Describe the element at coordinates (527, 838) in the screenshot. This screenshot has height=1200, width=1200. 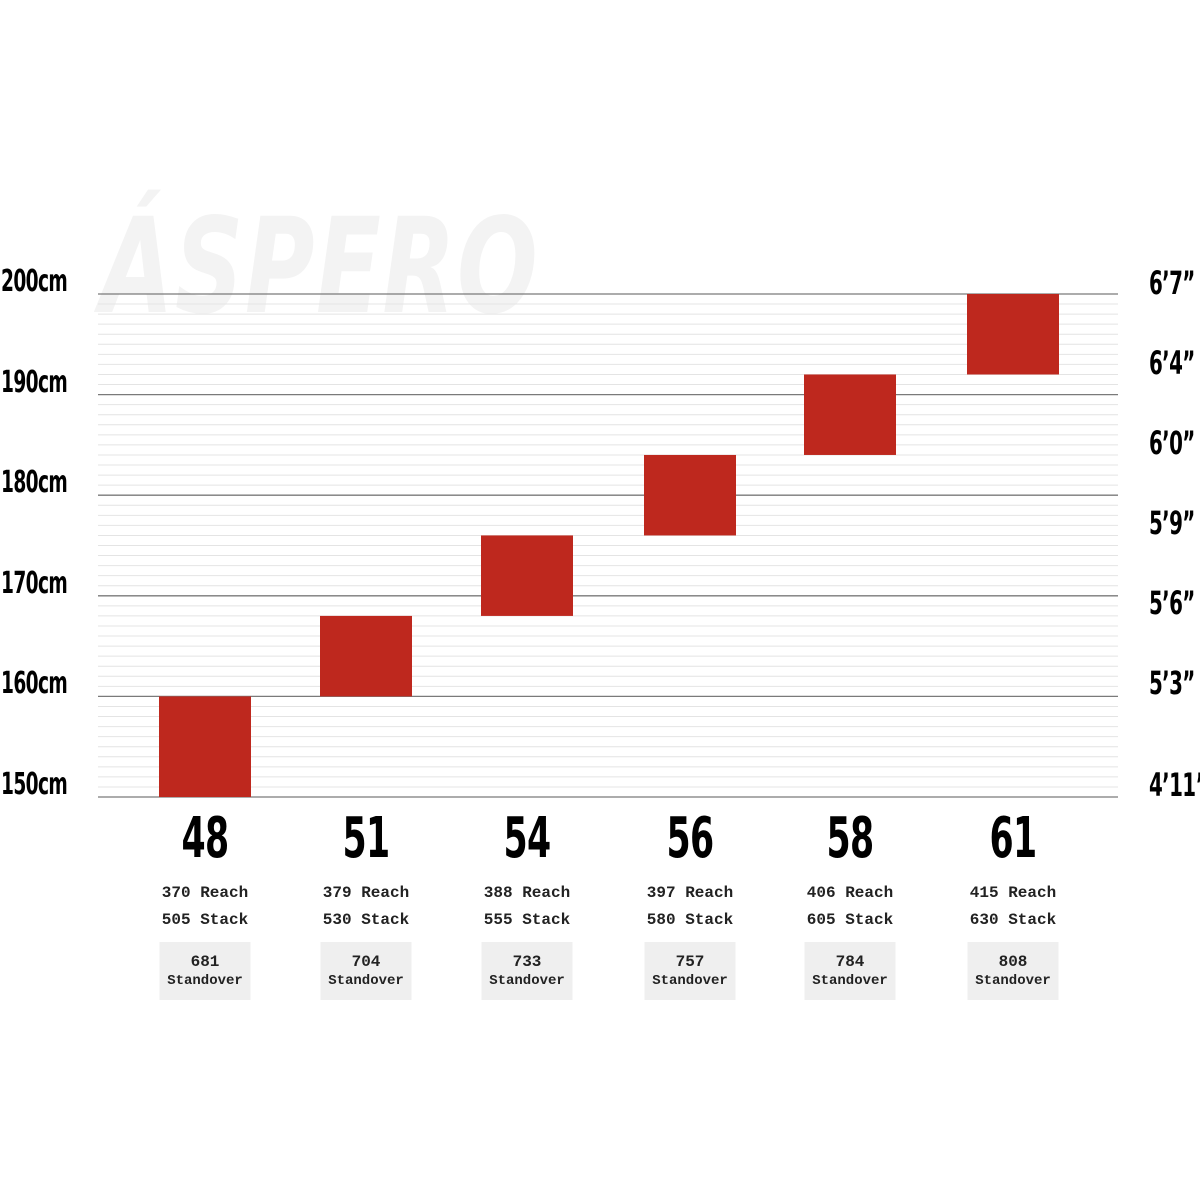
I see `size-label: 54` at that location.